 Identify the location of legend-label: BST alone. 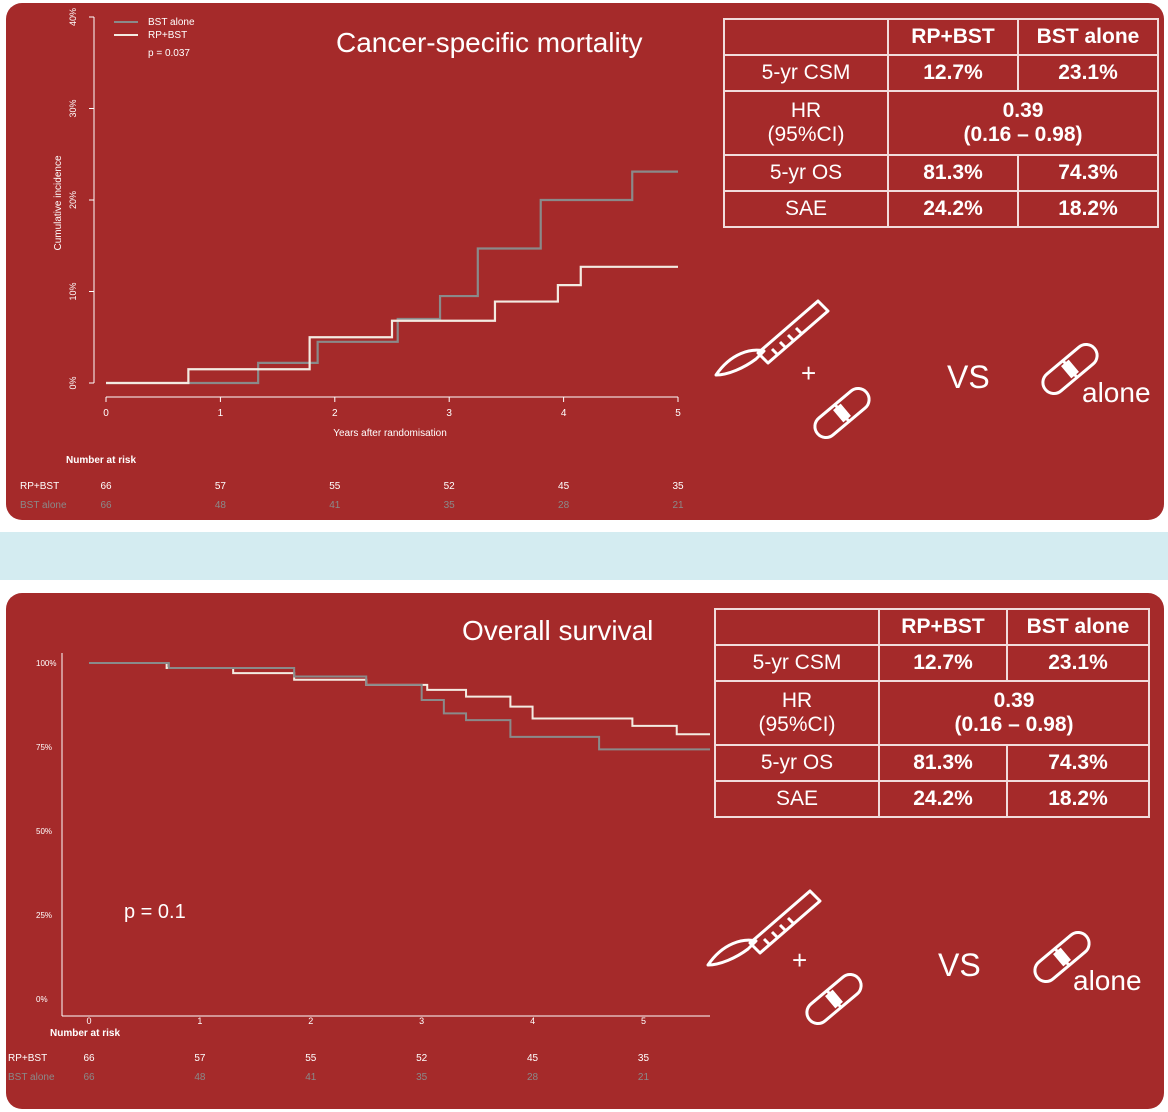
(171, 22).